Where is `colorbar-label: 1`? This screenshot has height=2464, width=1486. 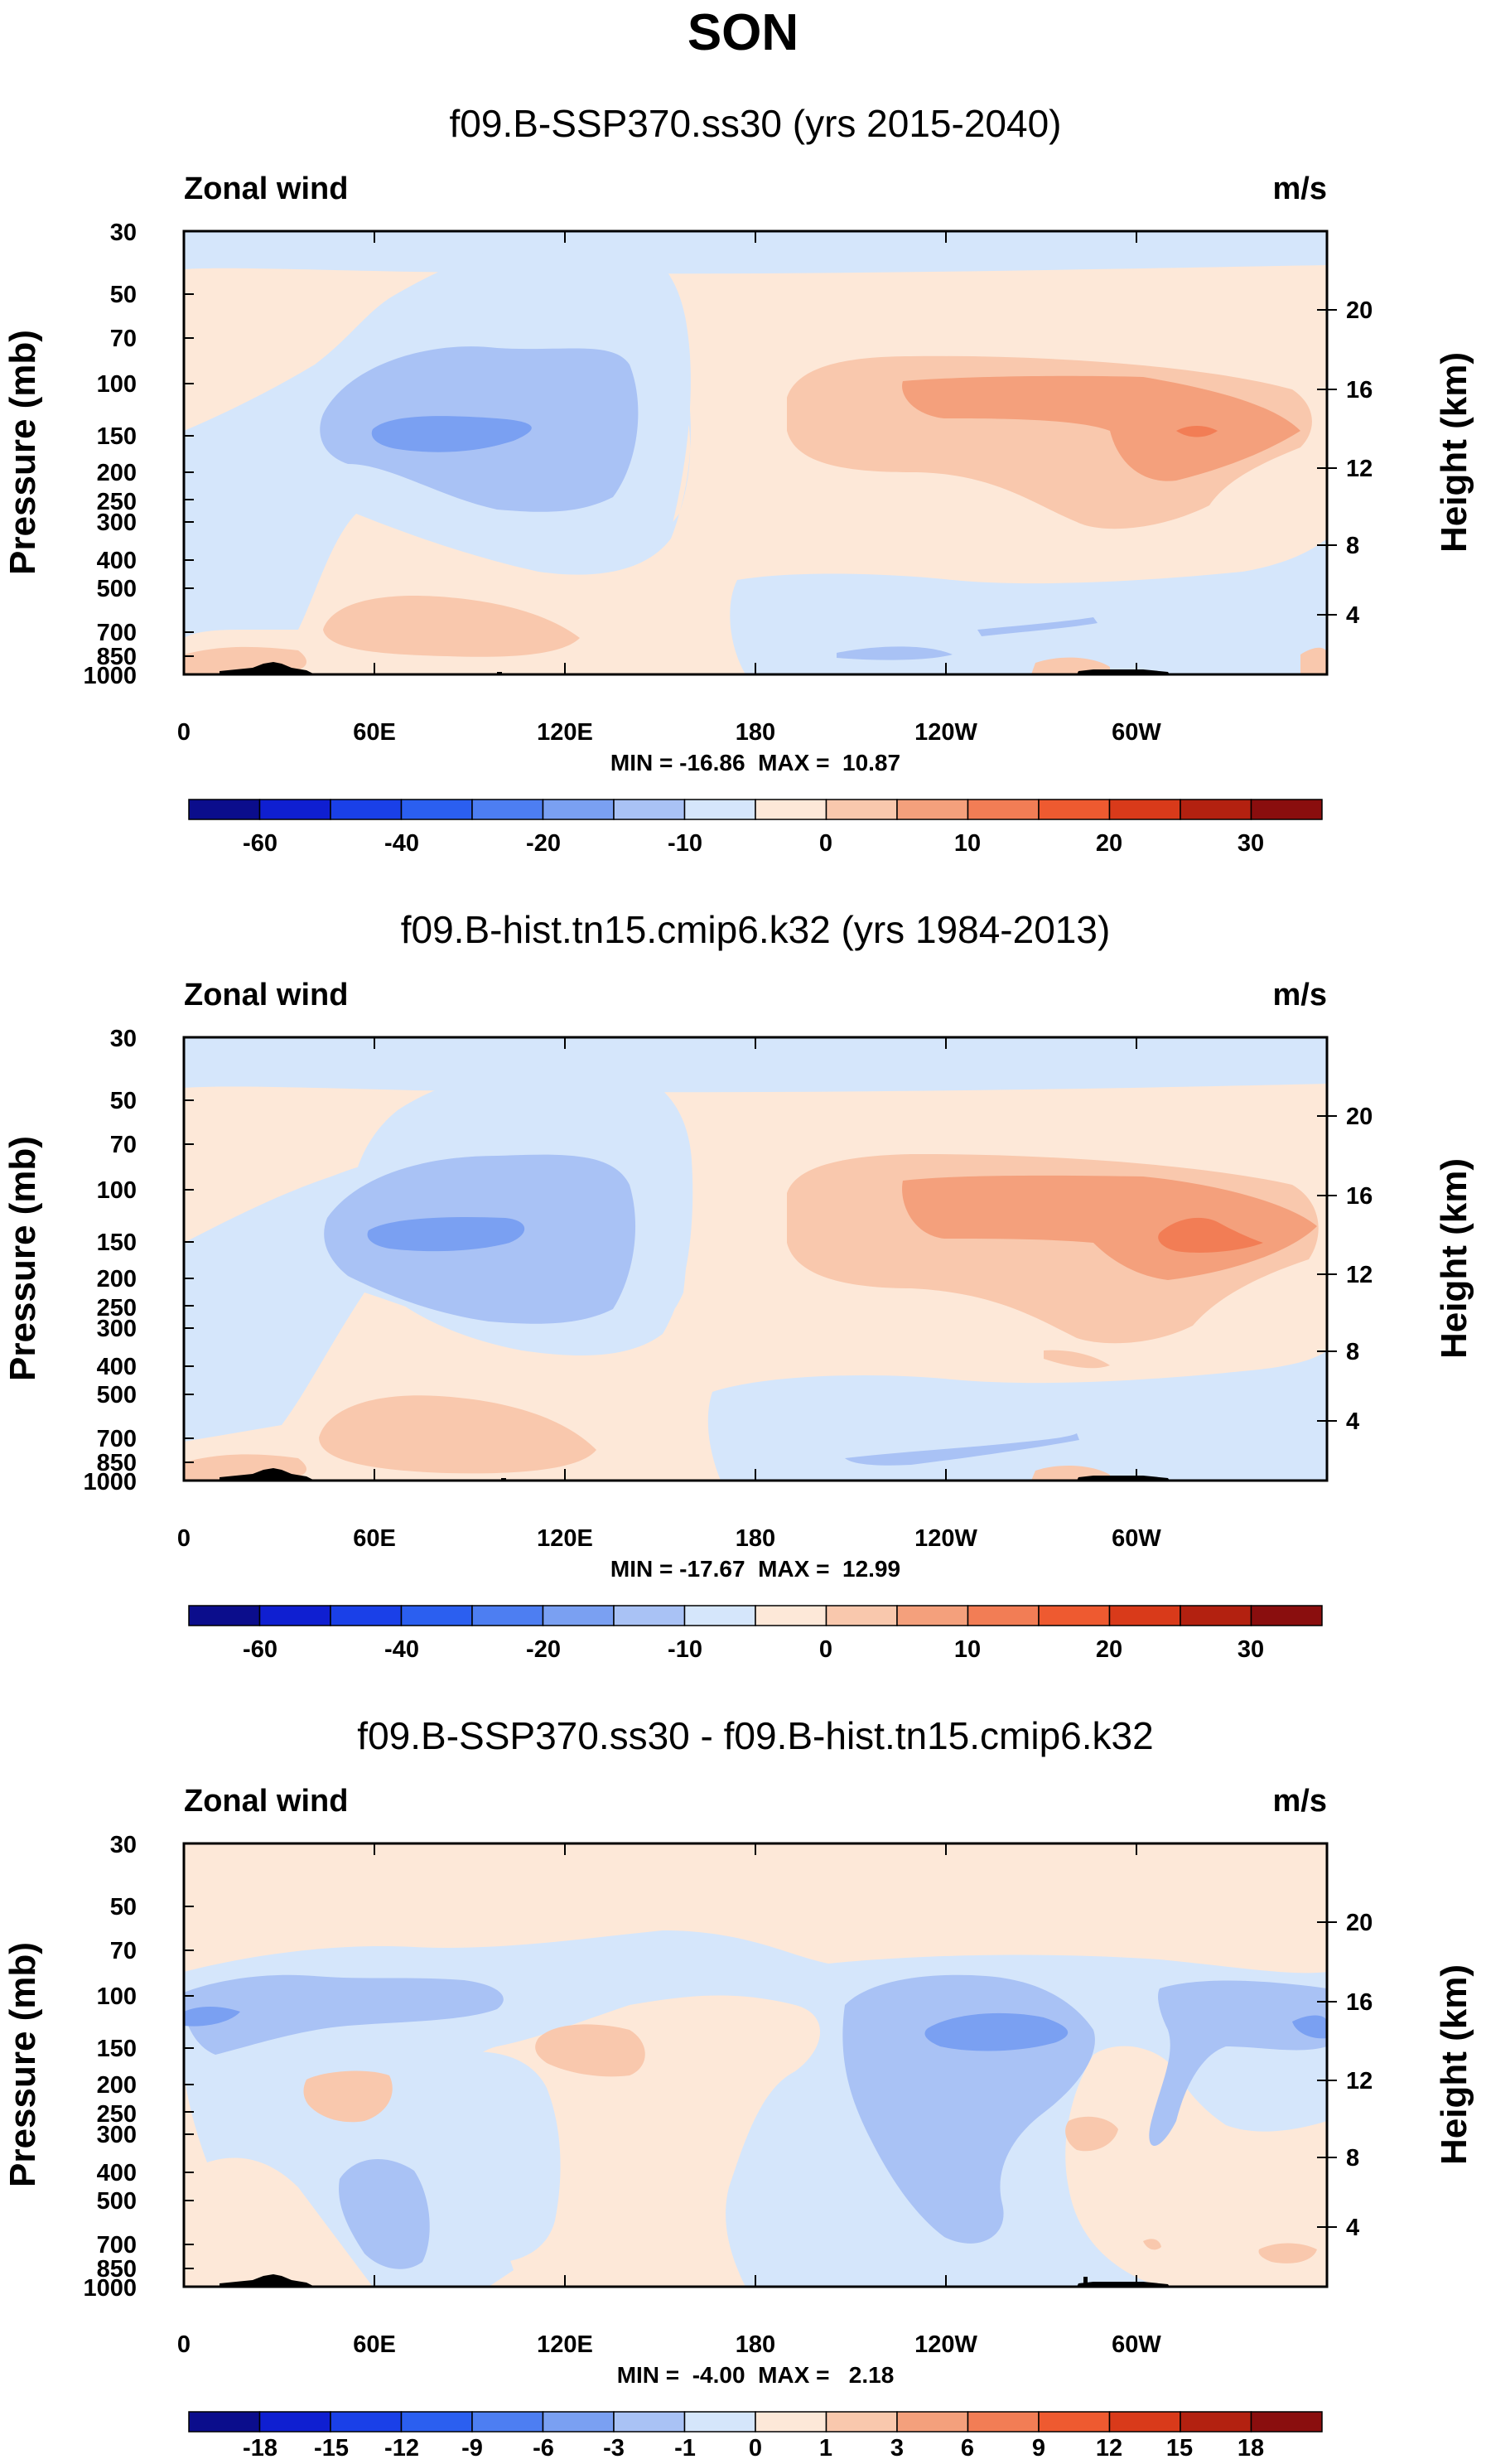 colorbar-label: 1 is located at coordinates (825, 2448).